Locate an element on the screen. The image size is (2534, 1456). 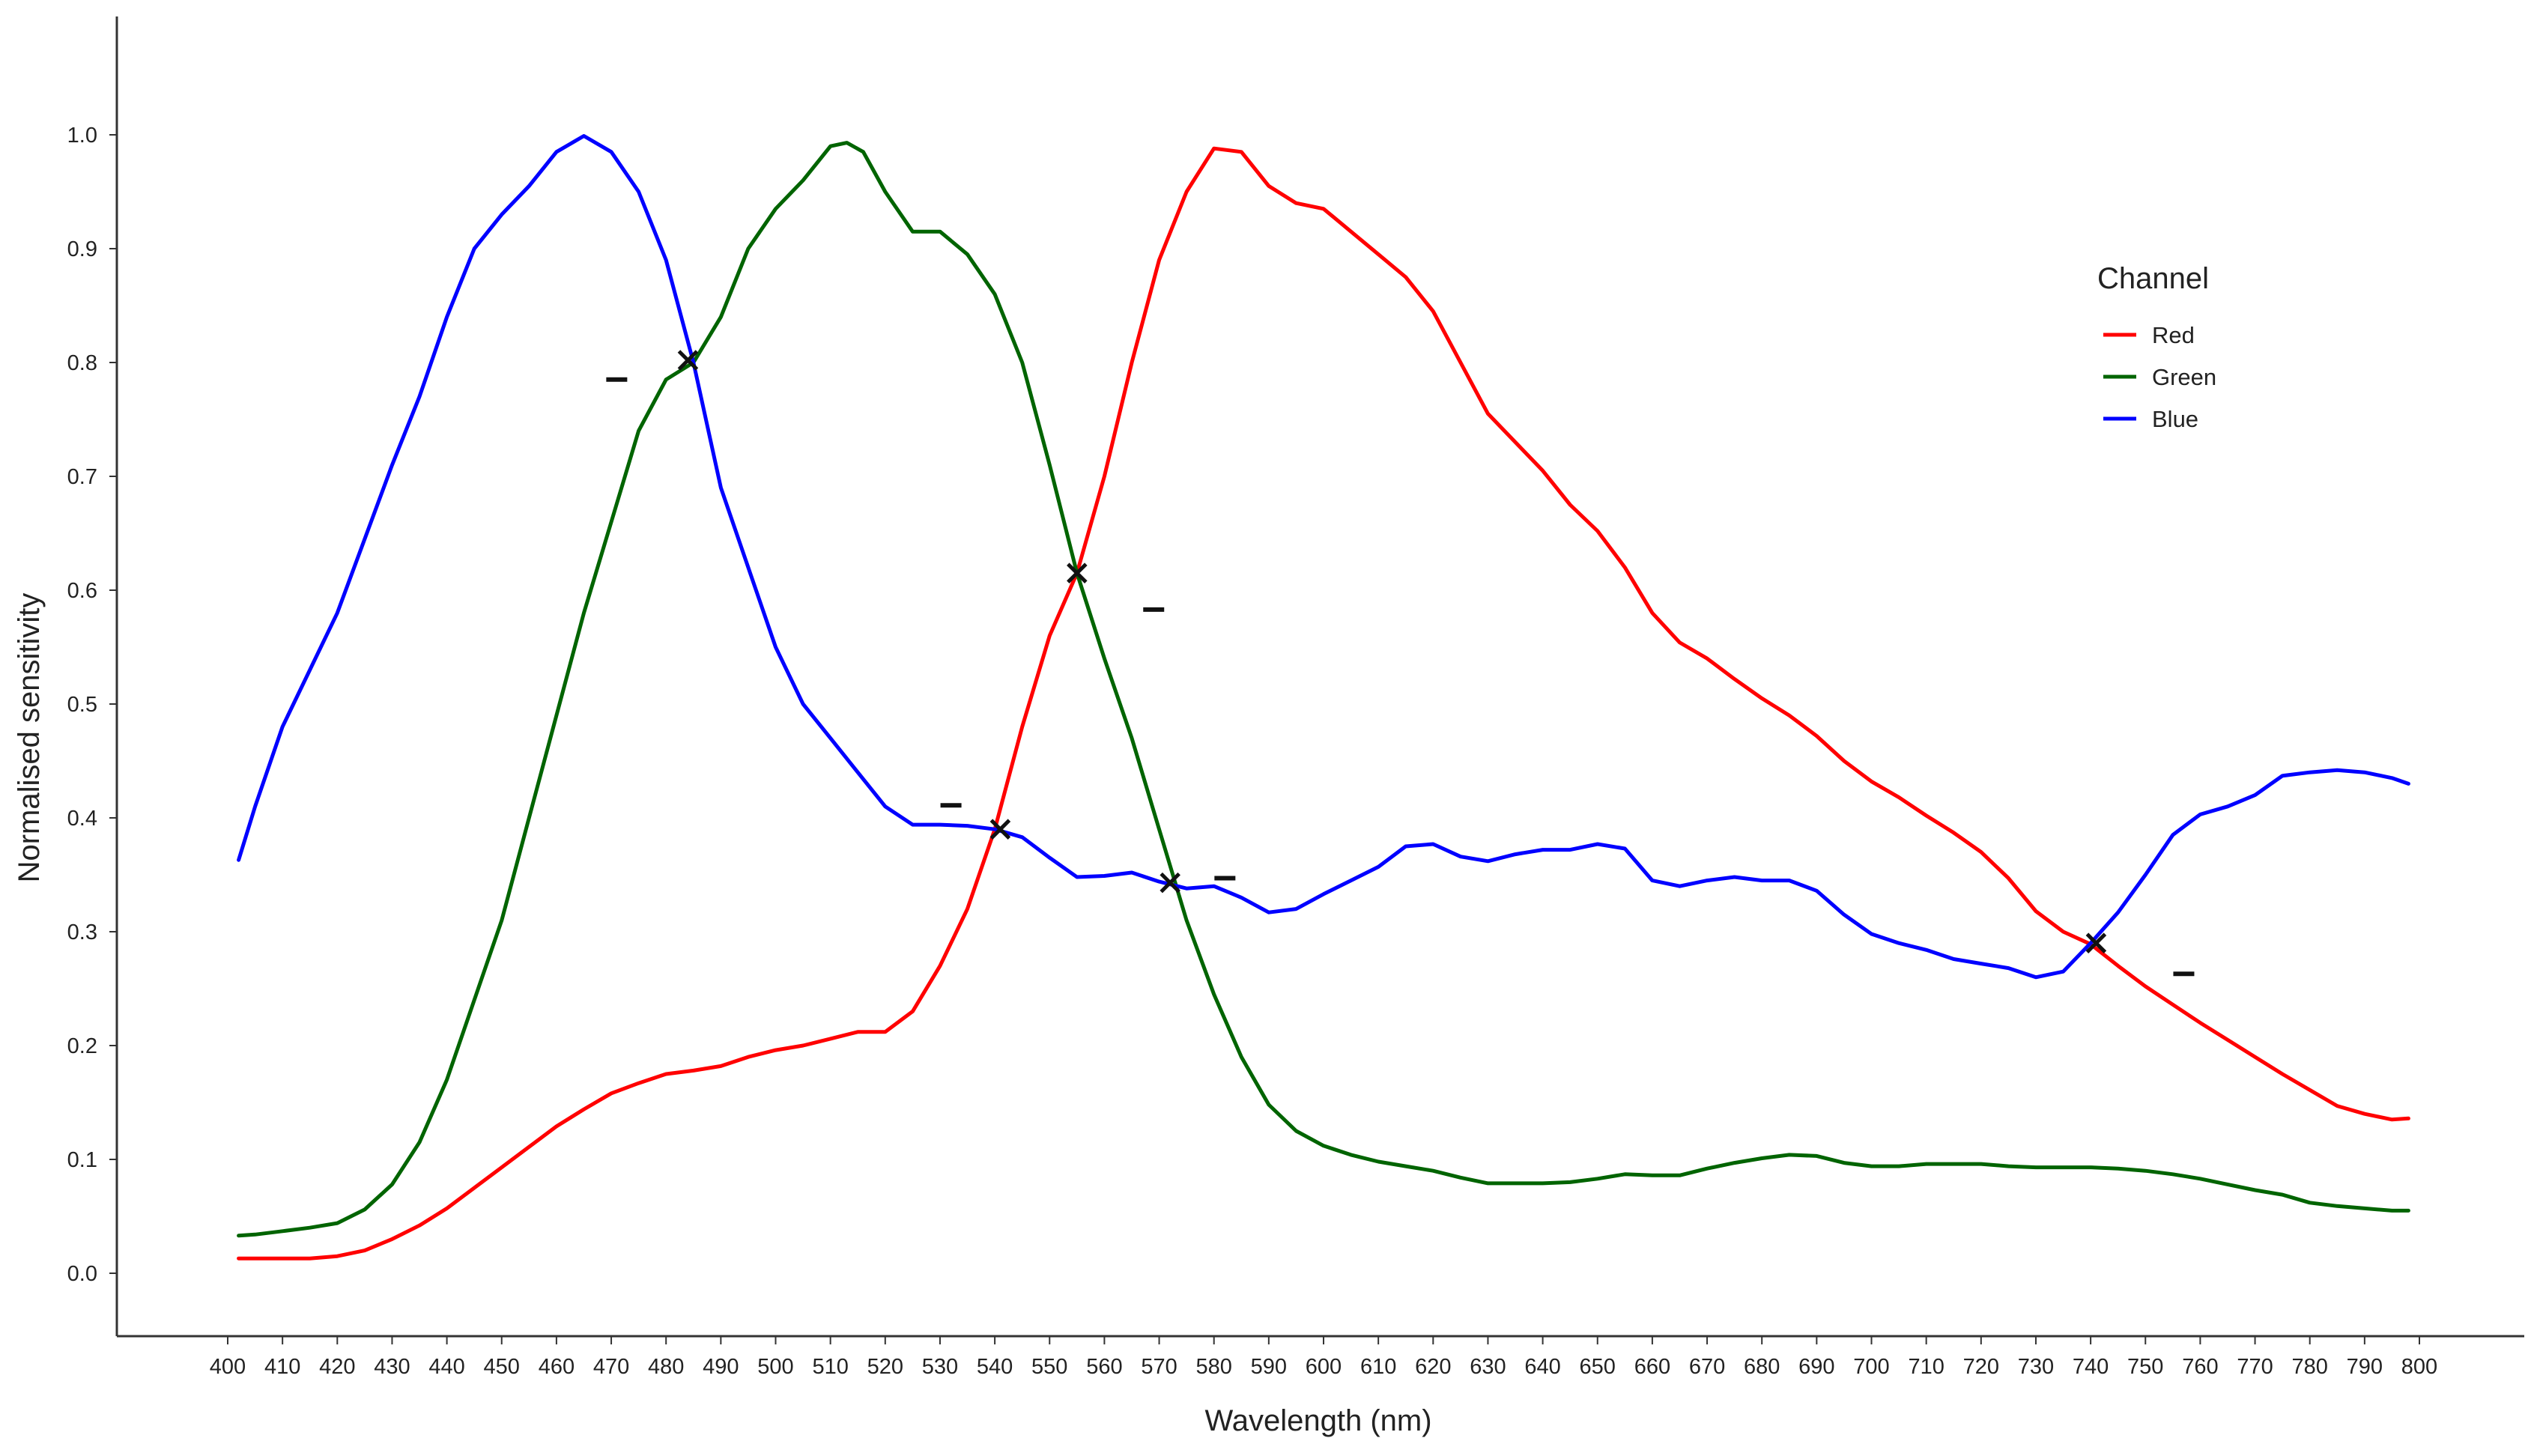
x-tick-label: 510 is located at coordinates (830, 1367).